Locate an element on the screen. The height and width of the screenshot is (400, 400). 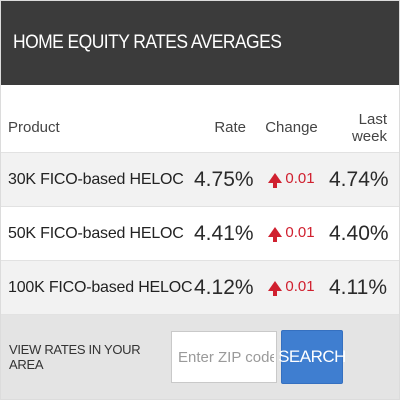
table-header-row: Product Rate Change Last week is located at coordinates (200, 128).